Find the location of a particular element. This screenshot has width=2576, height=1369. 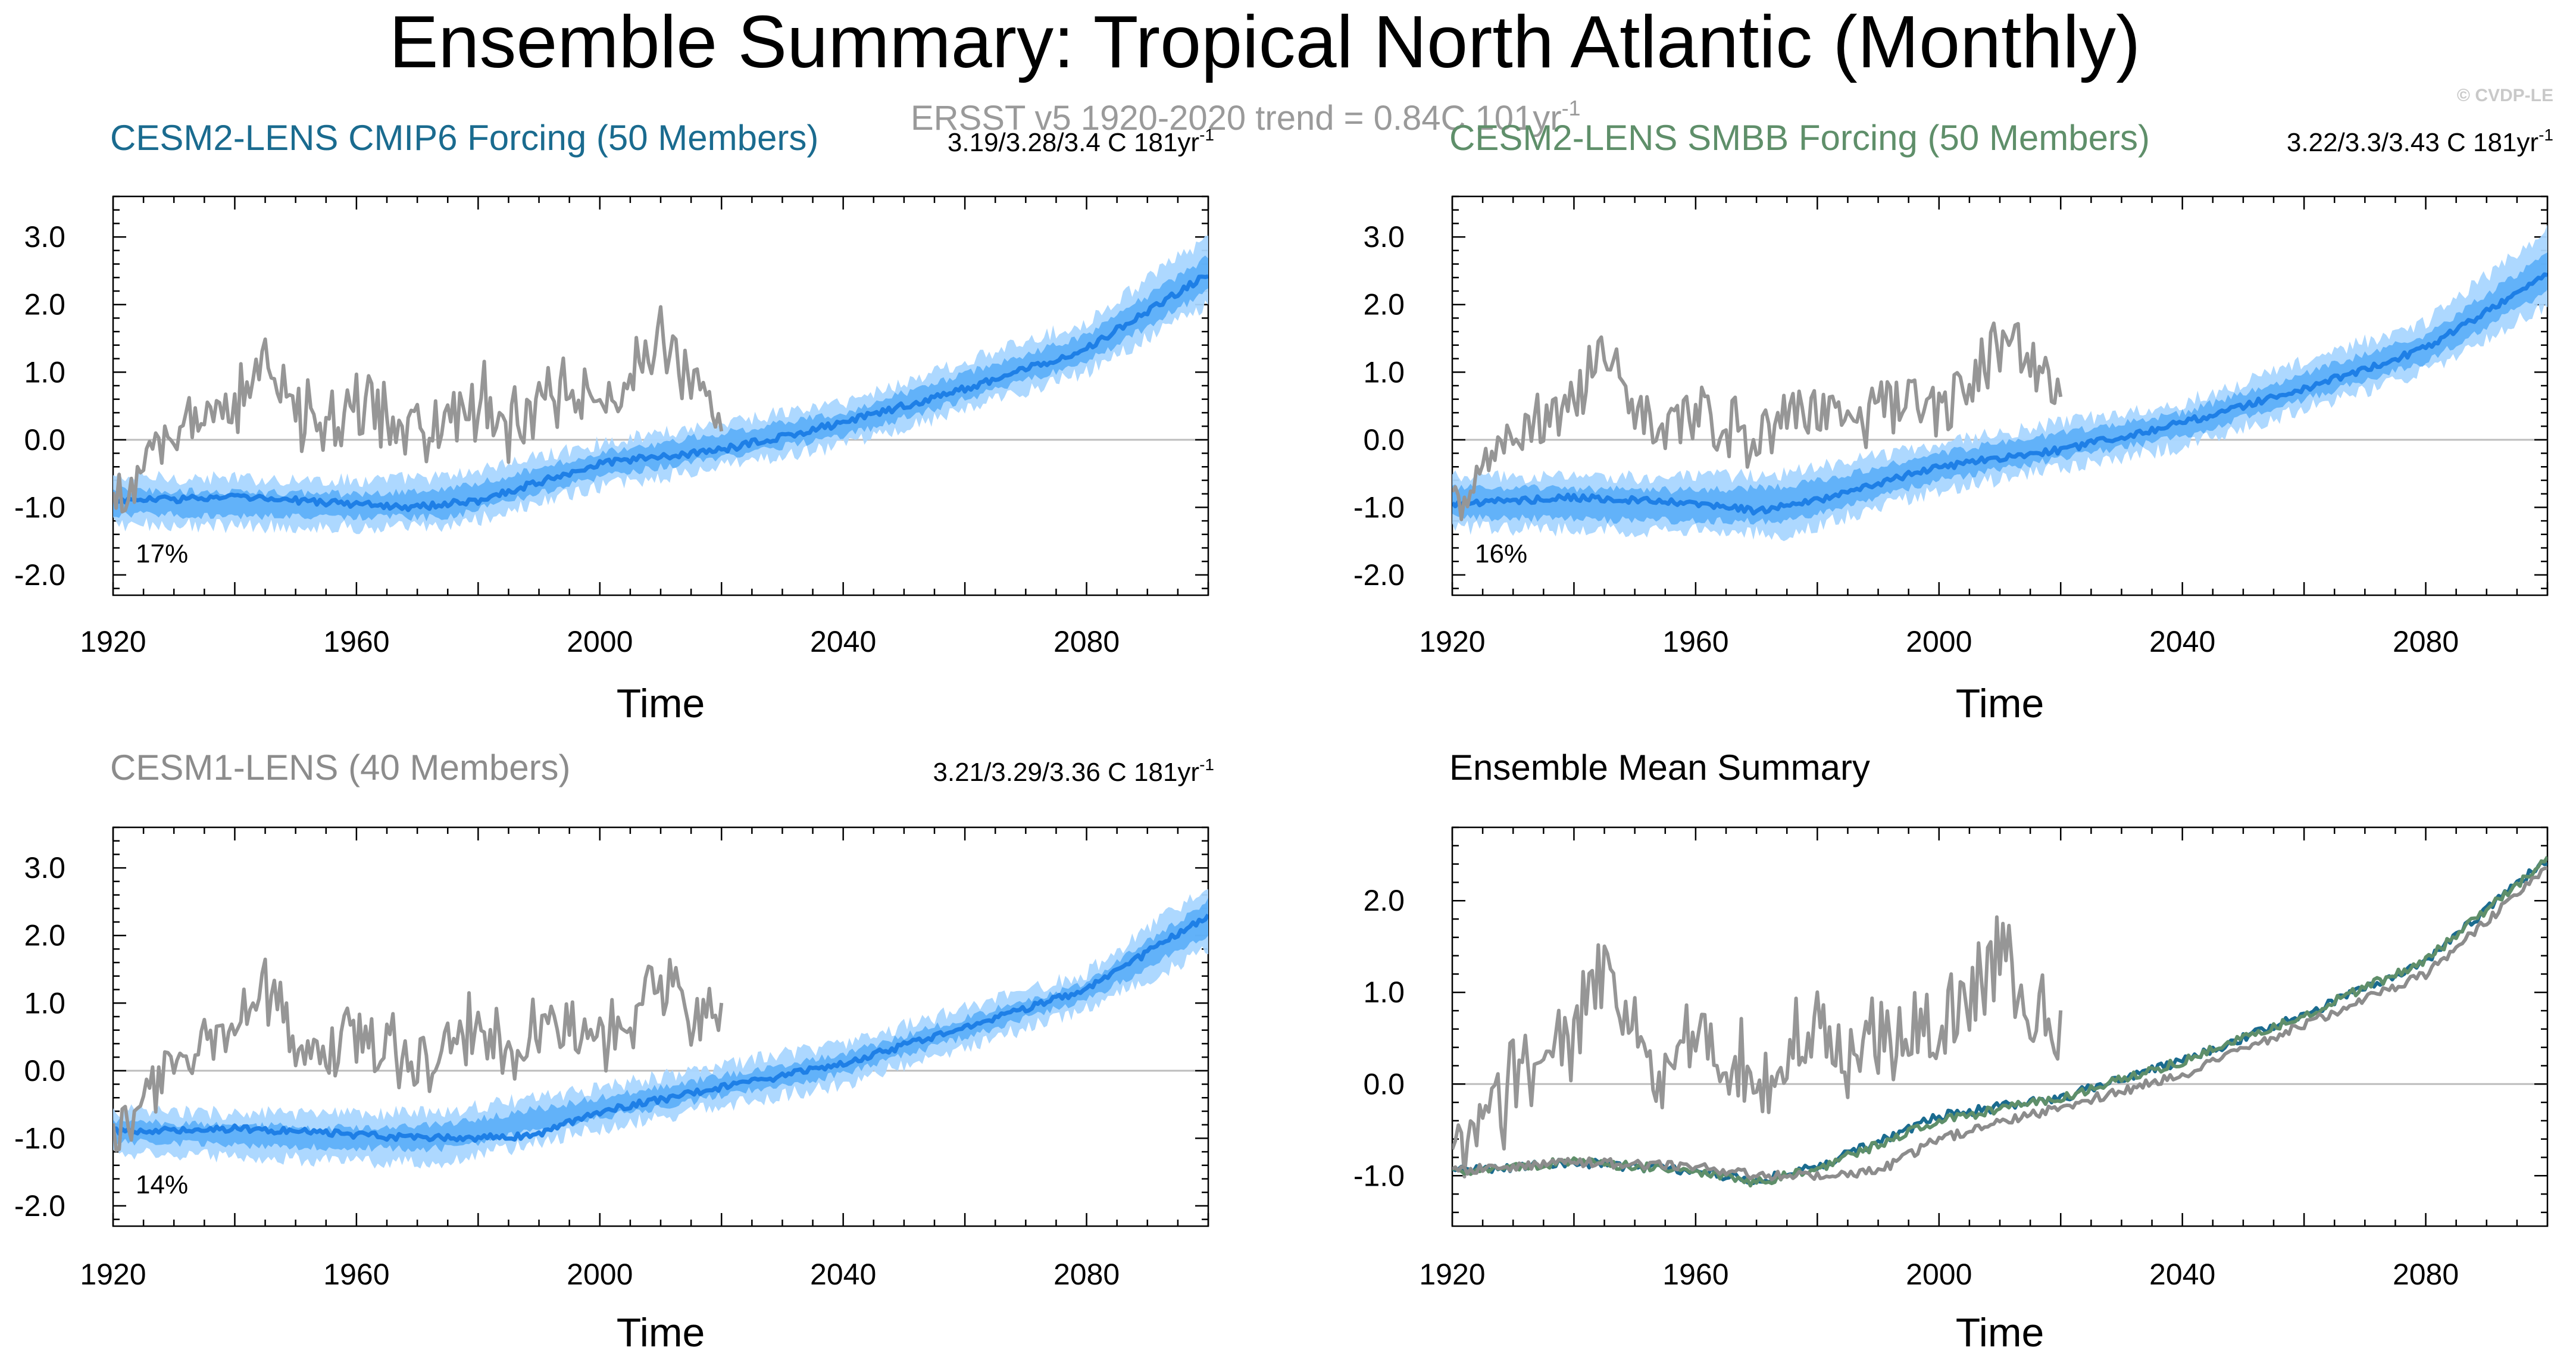

panel-percent-label: 14% is located at coordinates (162, 1184).